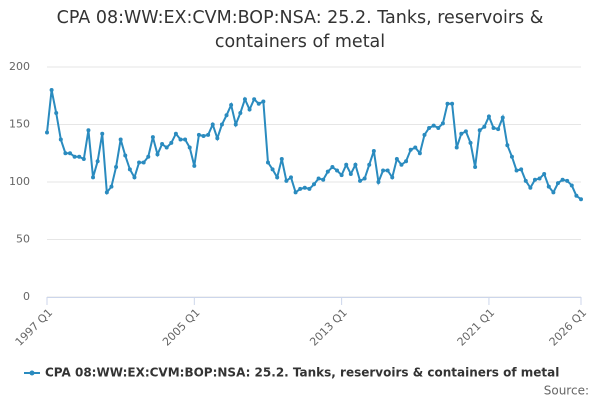 This screenshot has height=400, width=600. What do you see at coordinates (328, 327) in the screenshot?
I see `x-tick-label: 2013 Q1` at bounding box center [328, 327].